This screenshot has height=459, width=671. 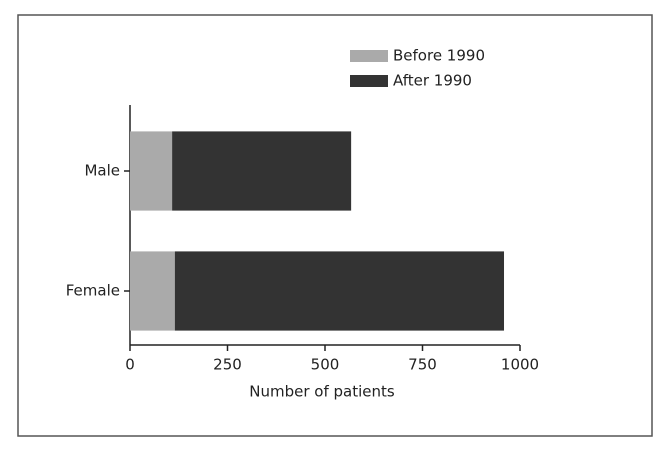 I want to click on x-tick-label: 1000, so click(x=520, y=365).